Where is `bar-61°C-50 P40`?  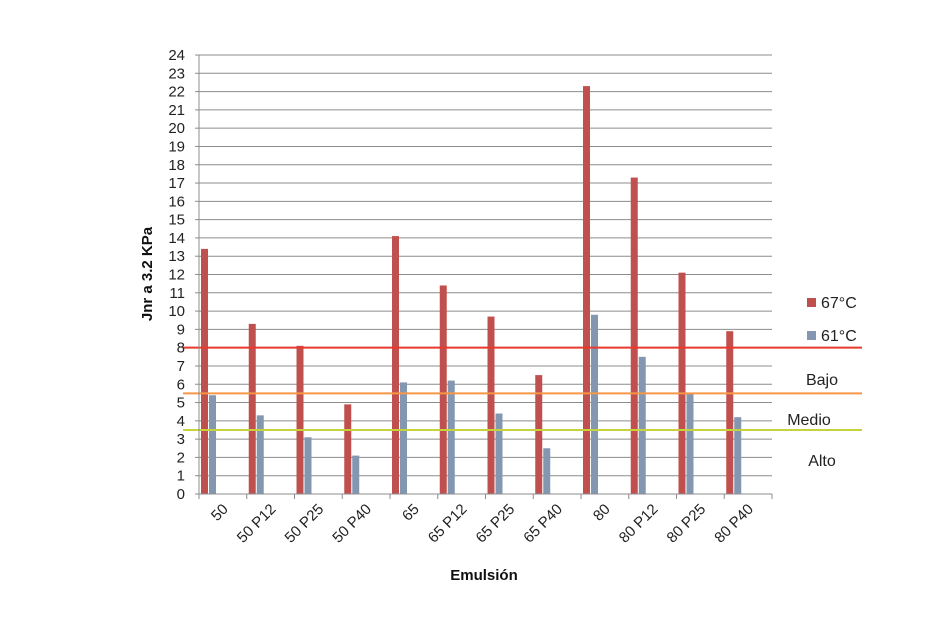
bar-61°C-50 P40 is located at coordinates (356, 474).